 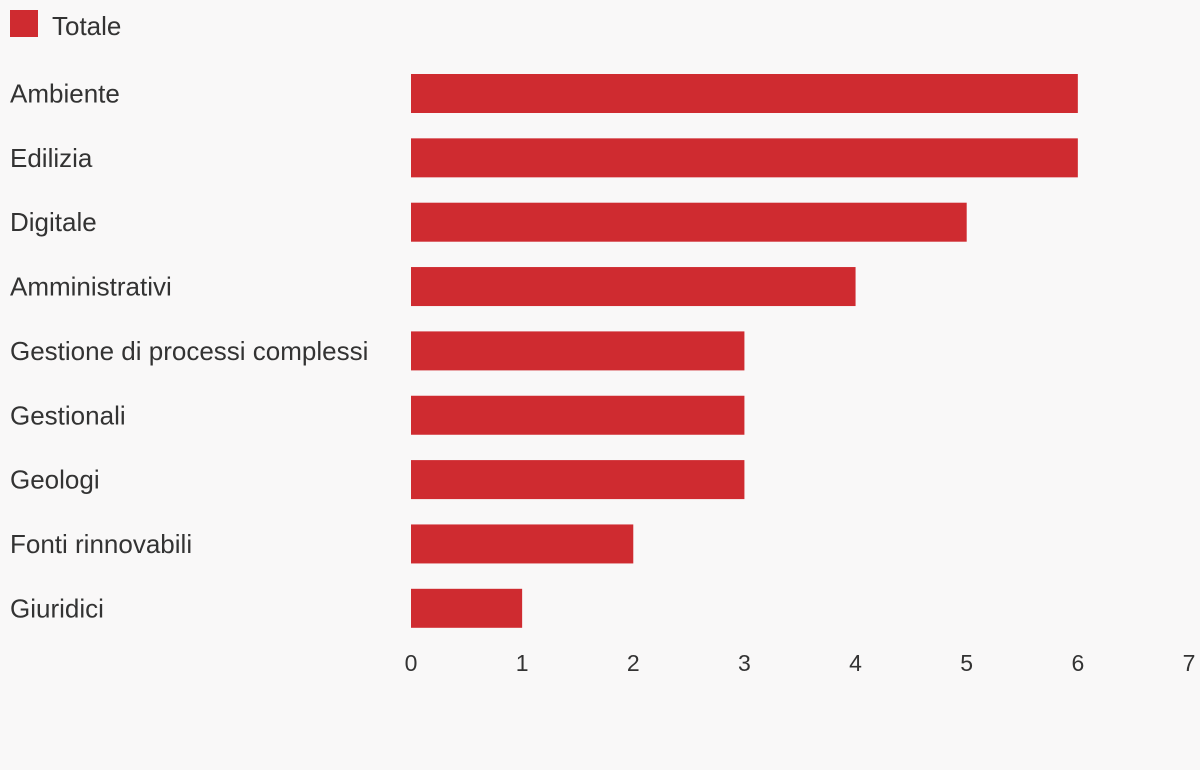 I want to click on category-label-geologi: Geologi, so click(x=55, y=480).